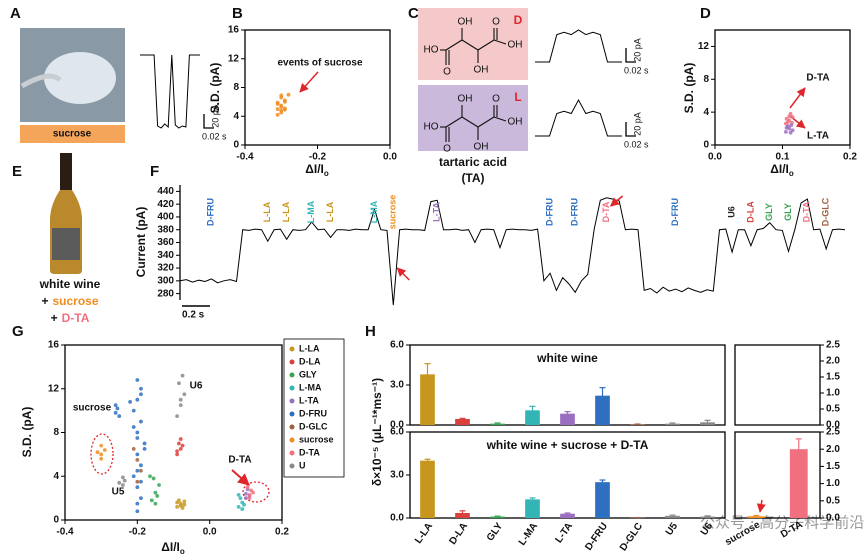 The image size is (865, 556). What do you see at coordinates (309, 348) in the screenshot?
I see `legend-label: L-LA` at bounding box center [309, 348].